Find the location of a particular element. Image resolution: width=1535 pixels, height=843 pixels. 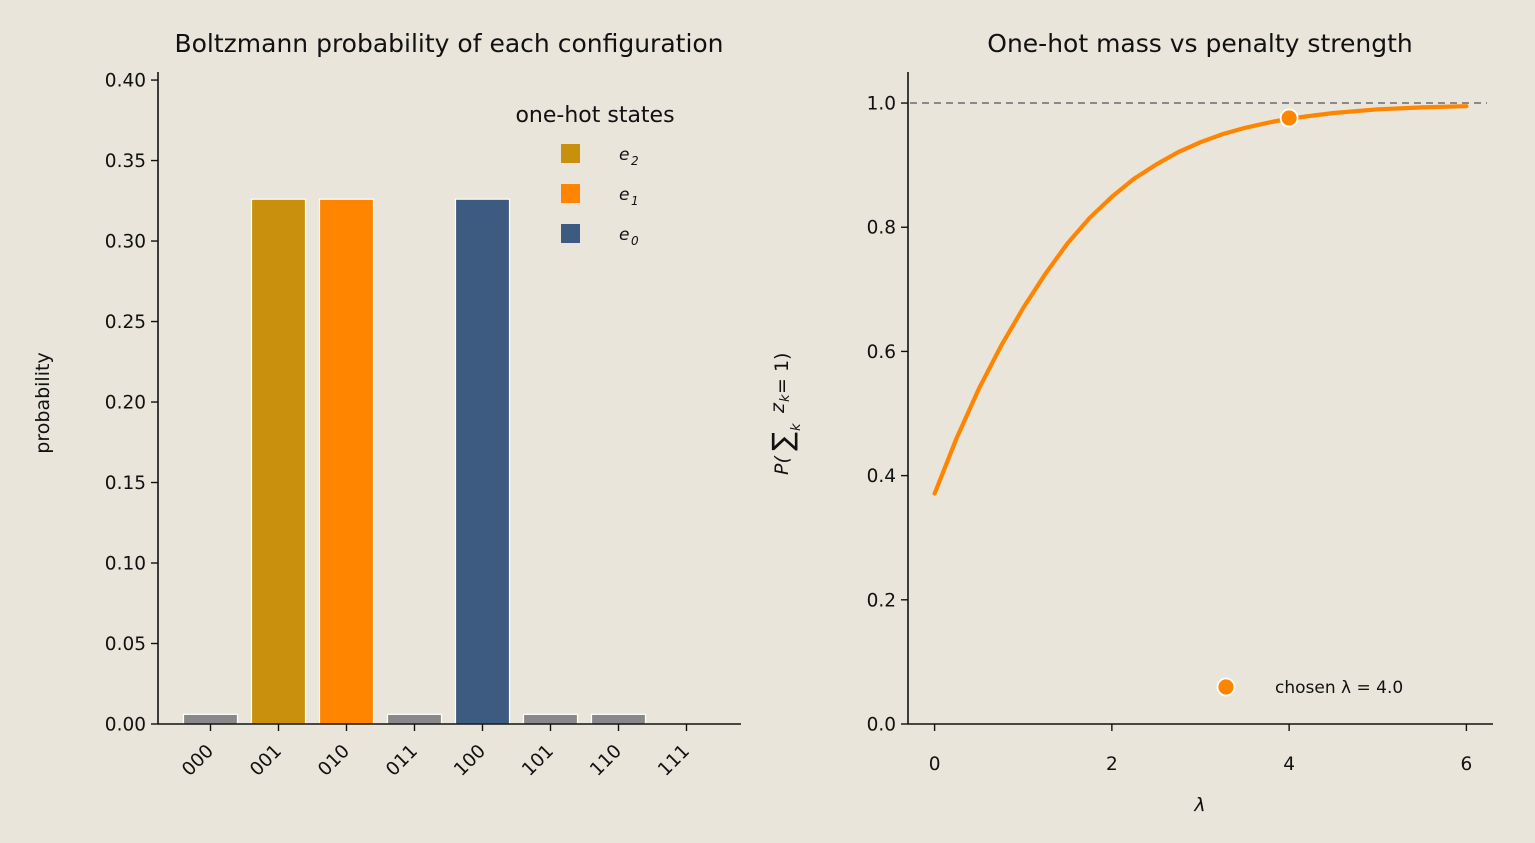

y-tick-label: 0.35 is located at coordinates (125, 161).